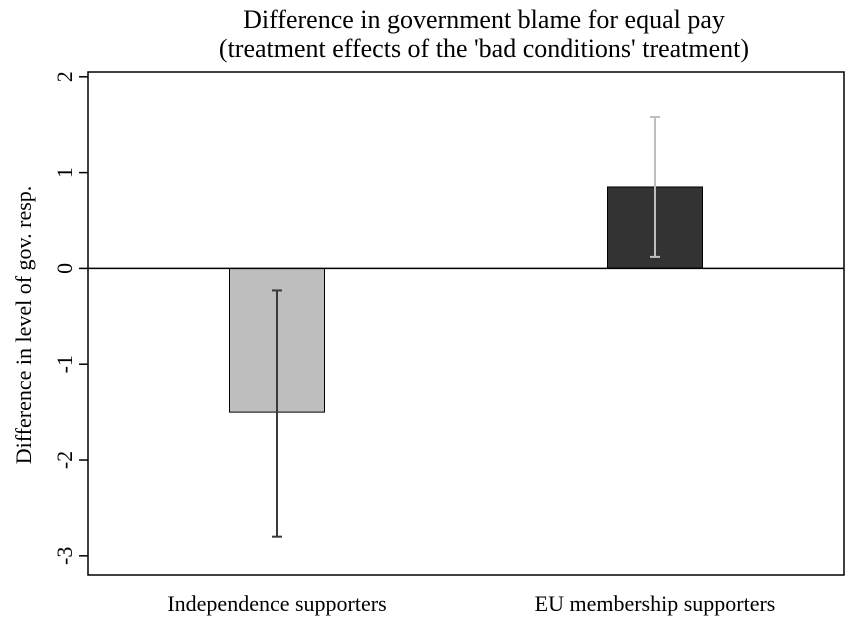 This screenshot has width=852, height=619. Describe the element at coordinates (64, 76) in the screenshot. I see `y-tick-label: 2` at that location.